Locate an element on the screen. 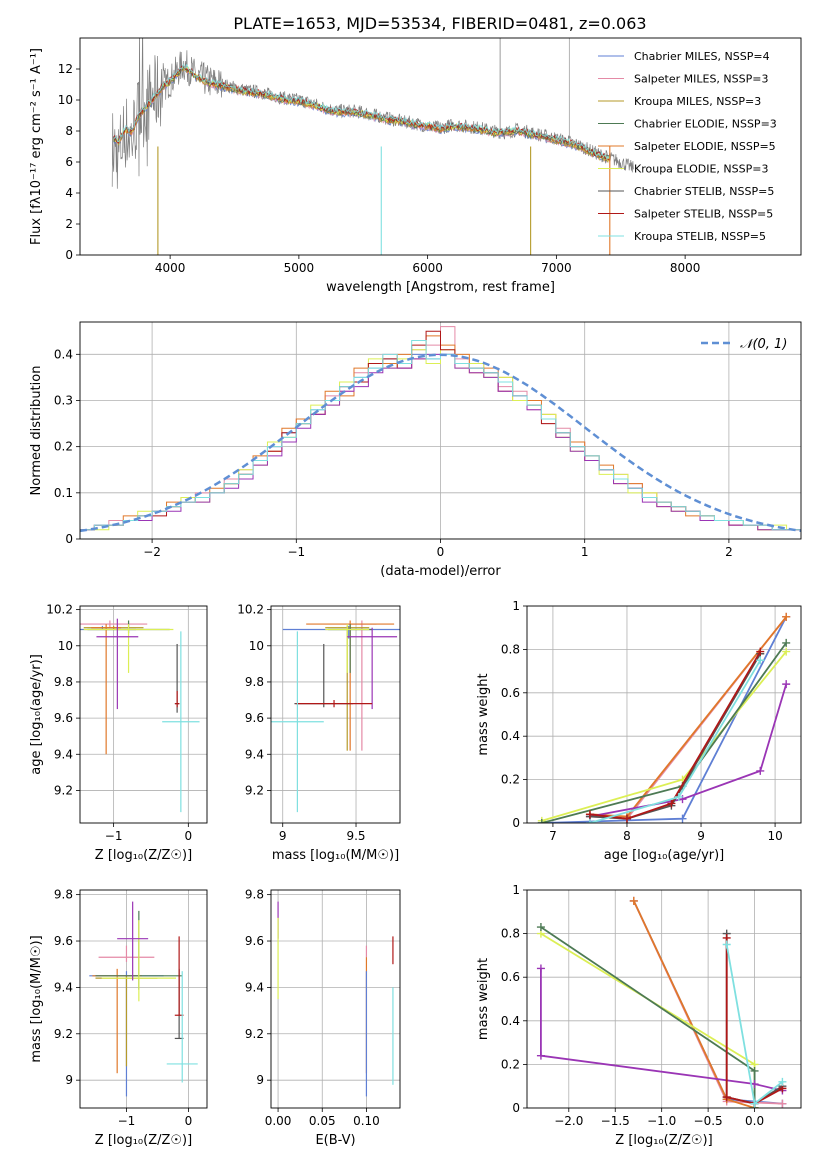 The image size is (819, 1174). y-tick-label: 0 is located at coordinates (69, 539).